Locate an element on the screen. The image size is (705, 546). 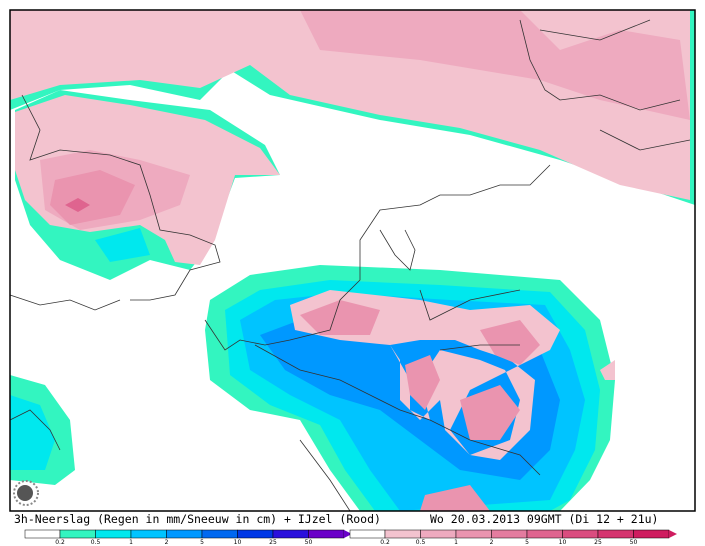
logo is located at coordinates (26, 493).